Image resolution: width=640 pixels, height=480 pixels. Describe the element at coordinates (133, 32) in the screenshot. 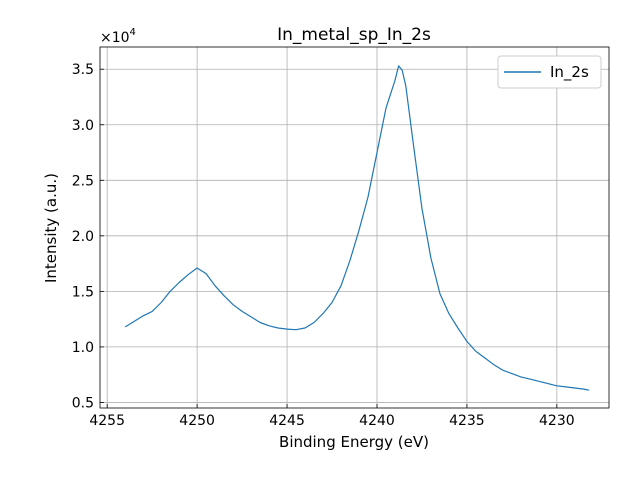

I see `y-scale-exponent: 4` at that location.